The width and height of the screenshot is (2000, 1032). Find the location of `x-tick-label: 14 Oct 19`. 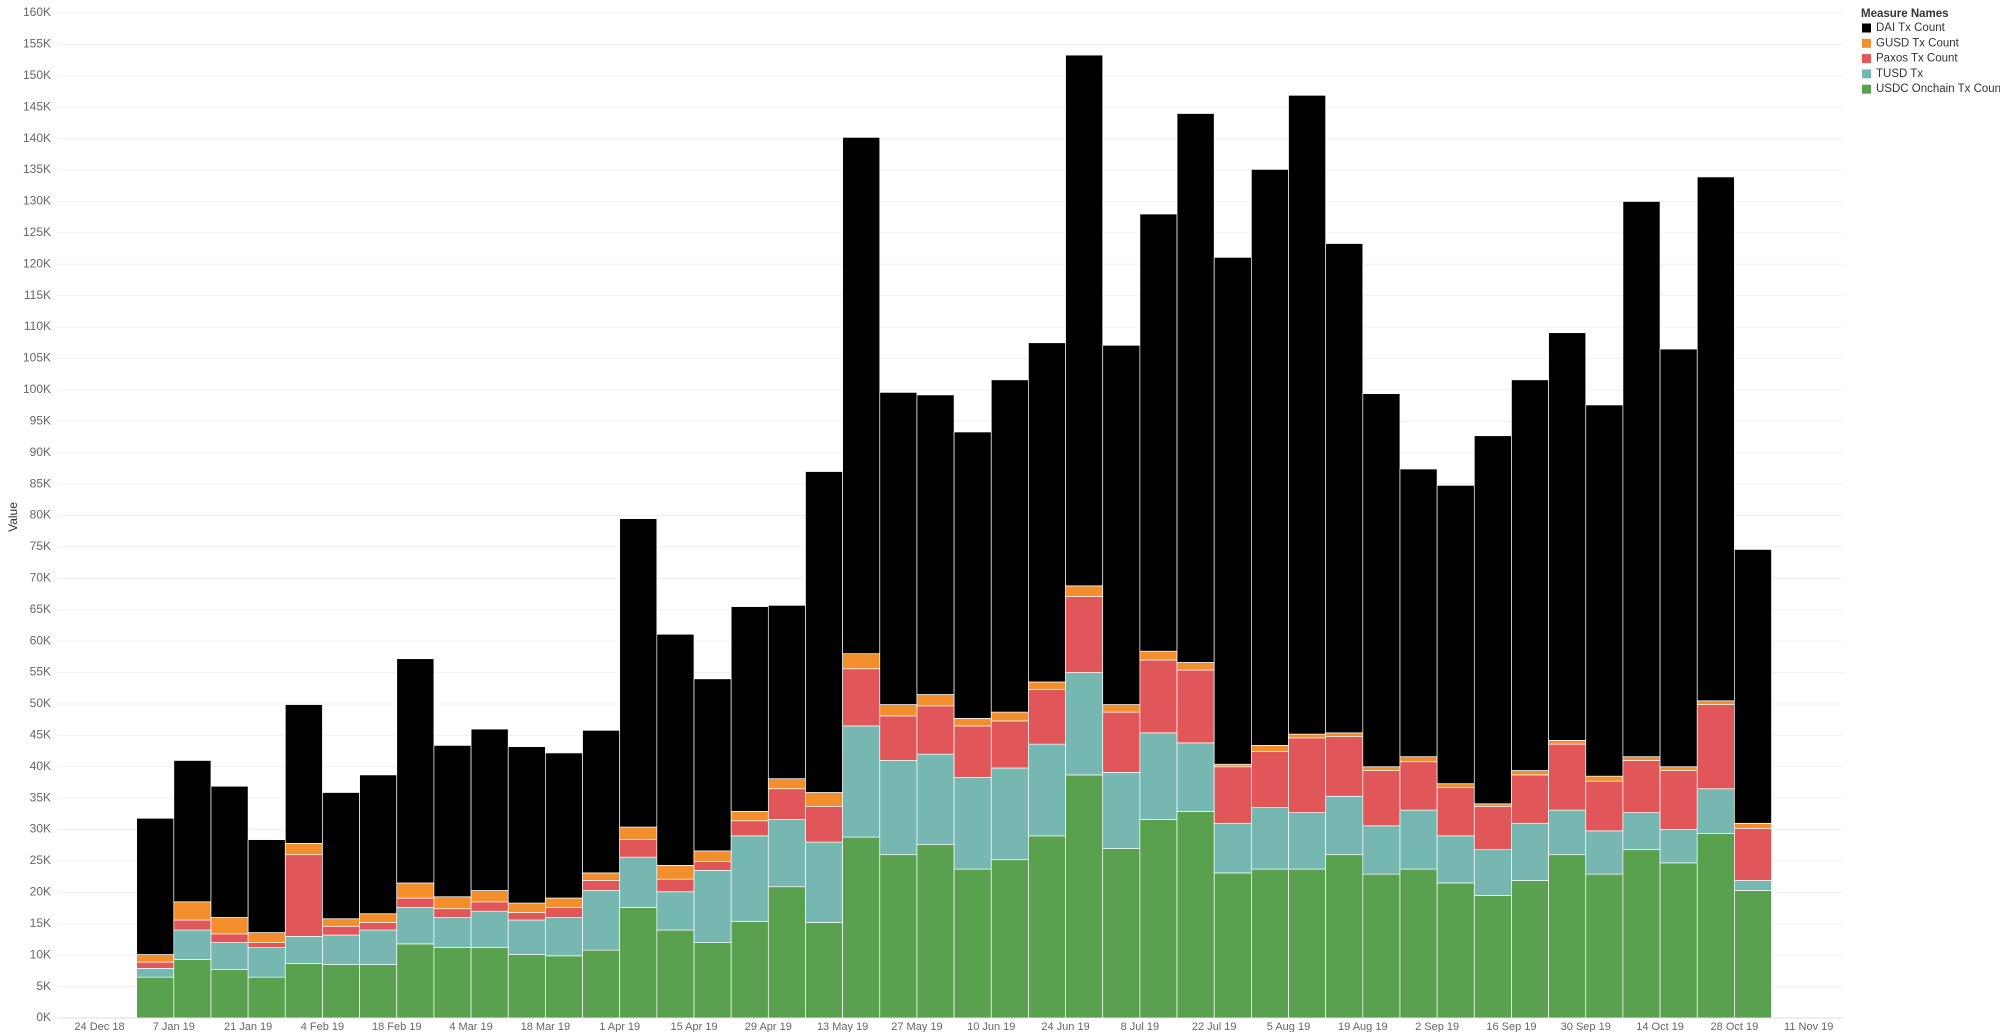

x-tick-label: 14 Oct 19 is located at coordinates (1660, 1026).